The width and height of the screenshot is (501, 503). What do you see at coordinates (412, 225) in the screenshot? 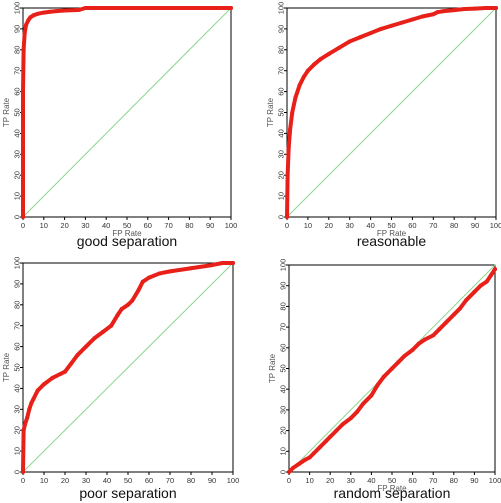
I see `x-tick-label: 60` at bounding box center [412, 225].